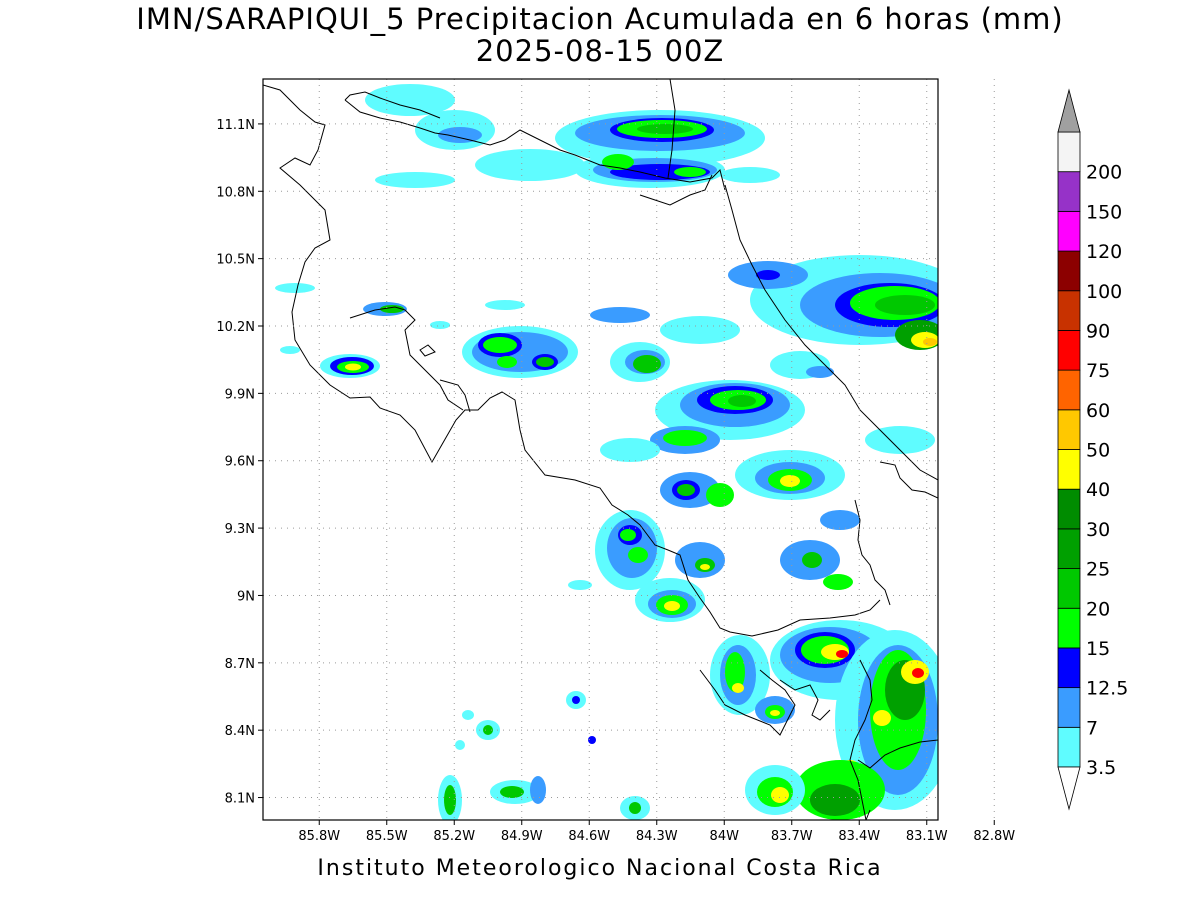 The height and width of the screenshot is (900, 1200). Describe the element at coordinates (1098, 490) in the screenshot. I see `colorbar-label: 40` at that location.